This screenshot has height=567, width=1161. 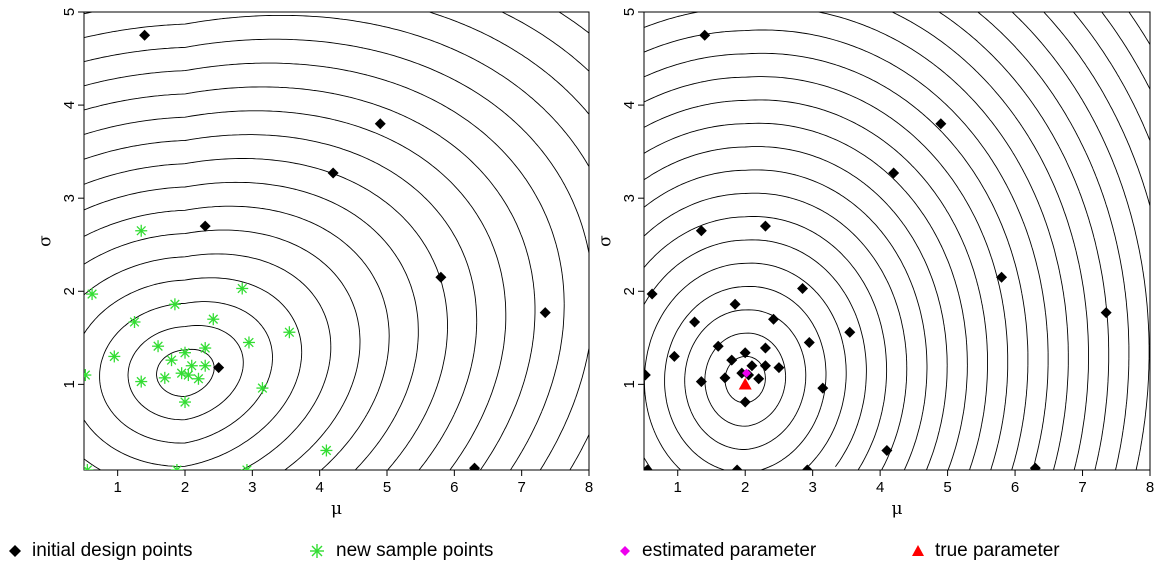 What do you see at coordinates (46, 241) in the screenshot?
I see `y-axis-title: σ` at bounding box center [46, 241].